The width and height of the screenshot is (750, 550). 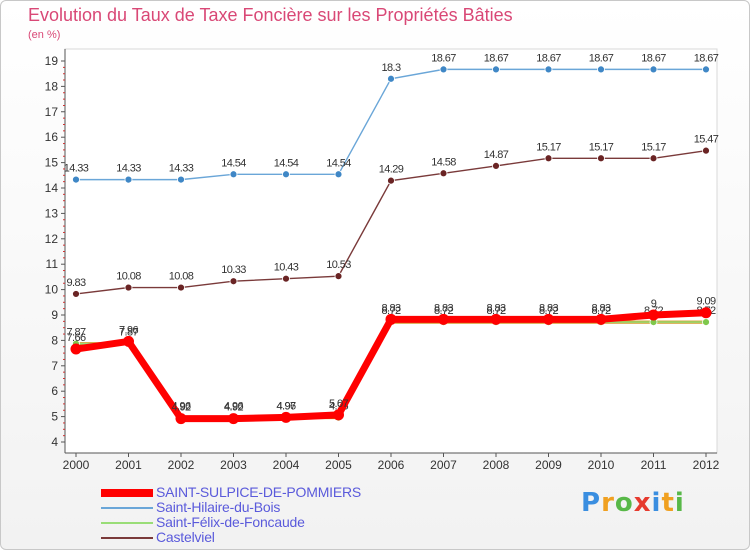 What do you see at coordinates (181, 465) in the screenshot?
I see `x-tick-label: 2002` at bounding box center [181, 465].